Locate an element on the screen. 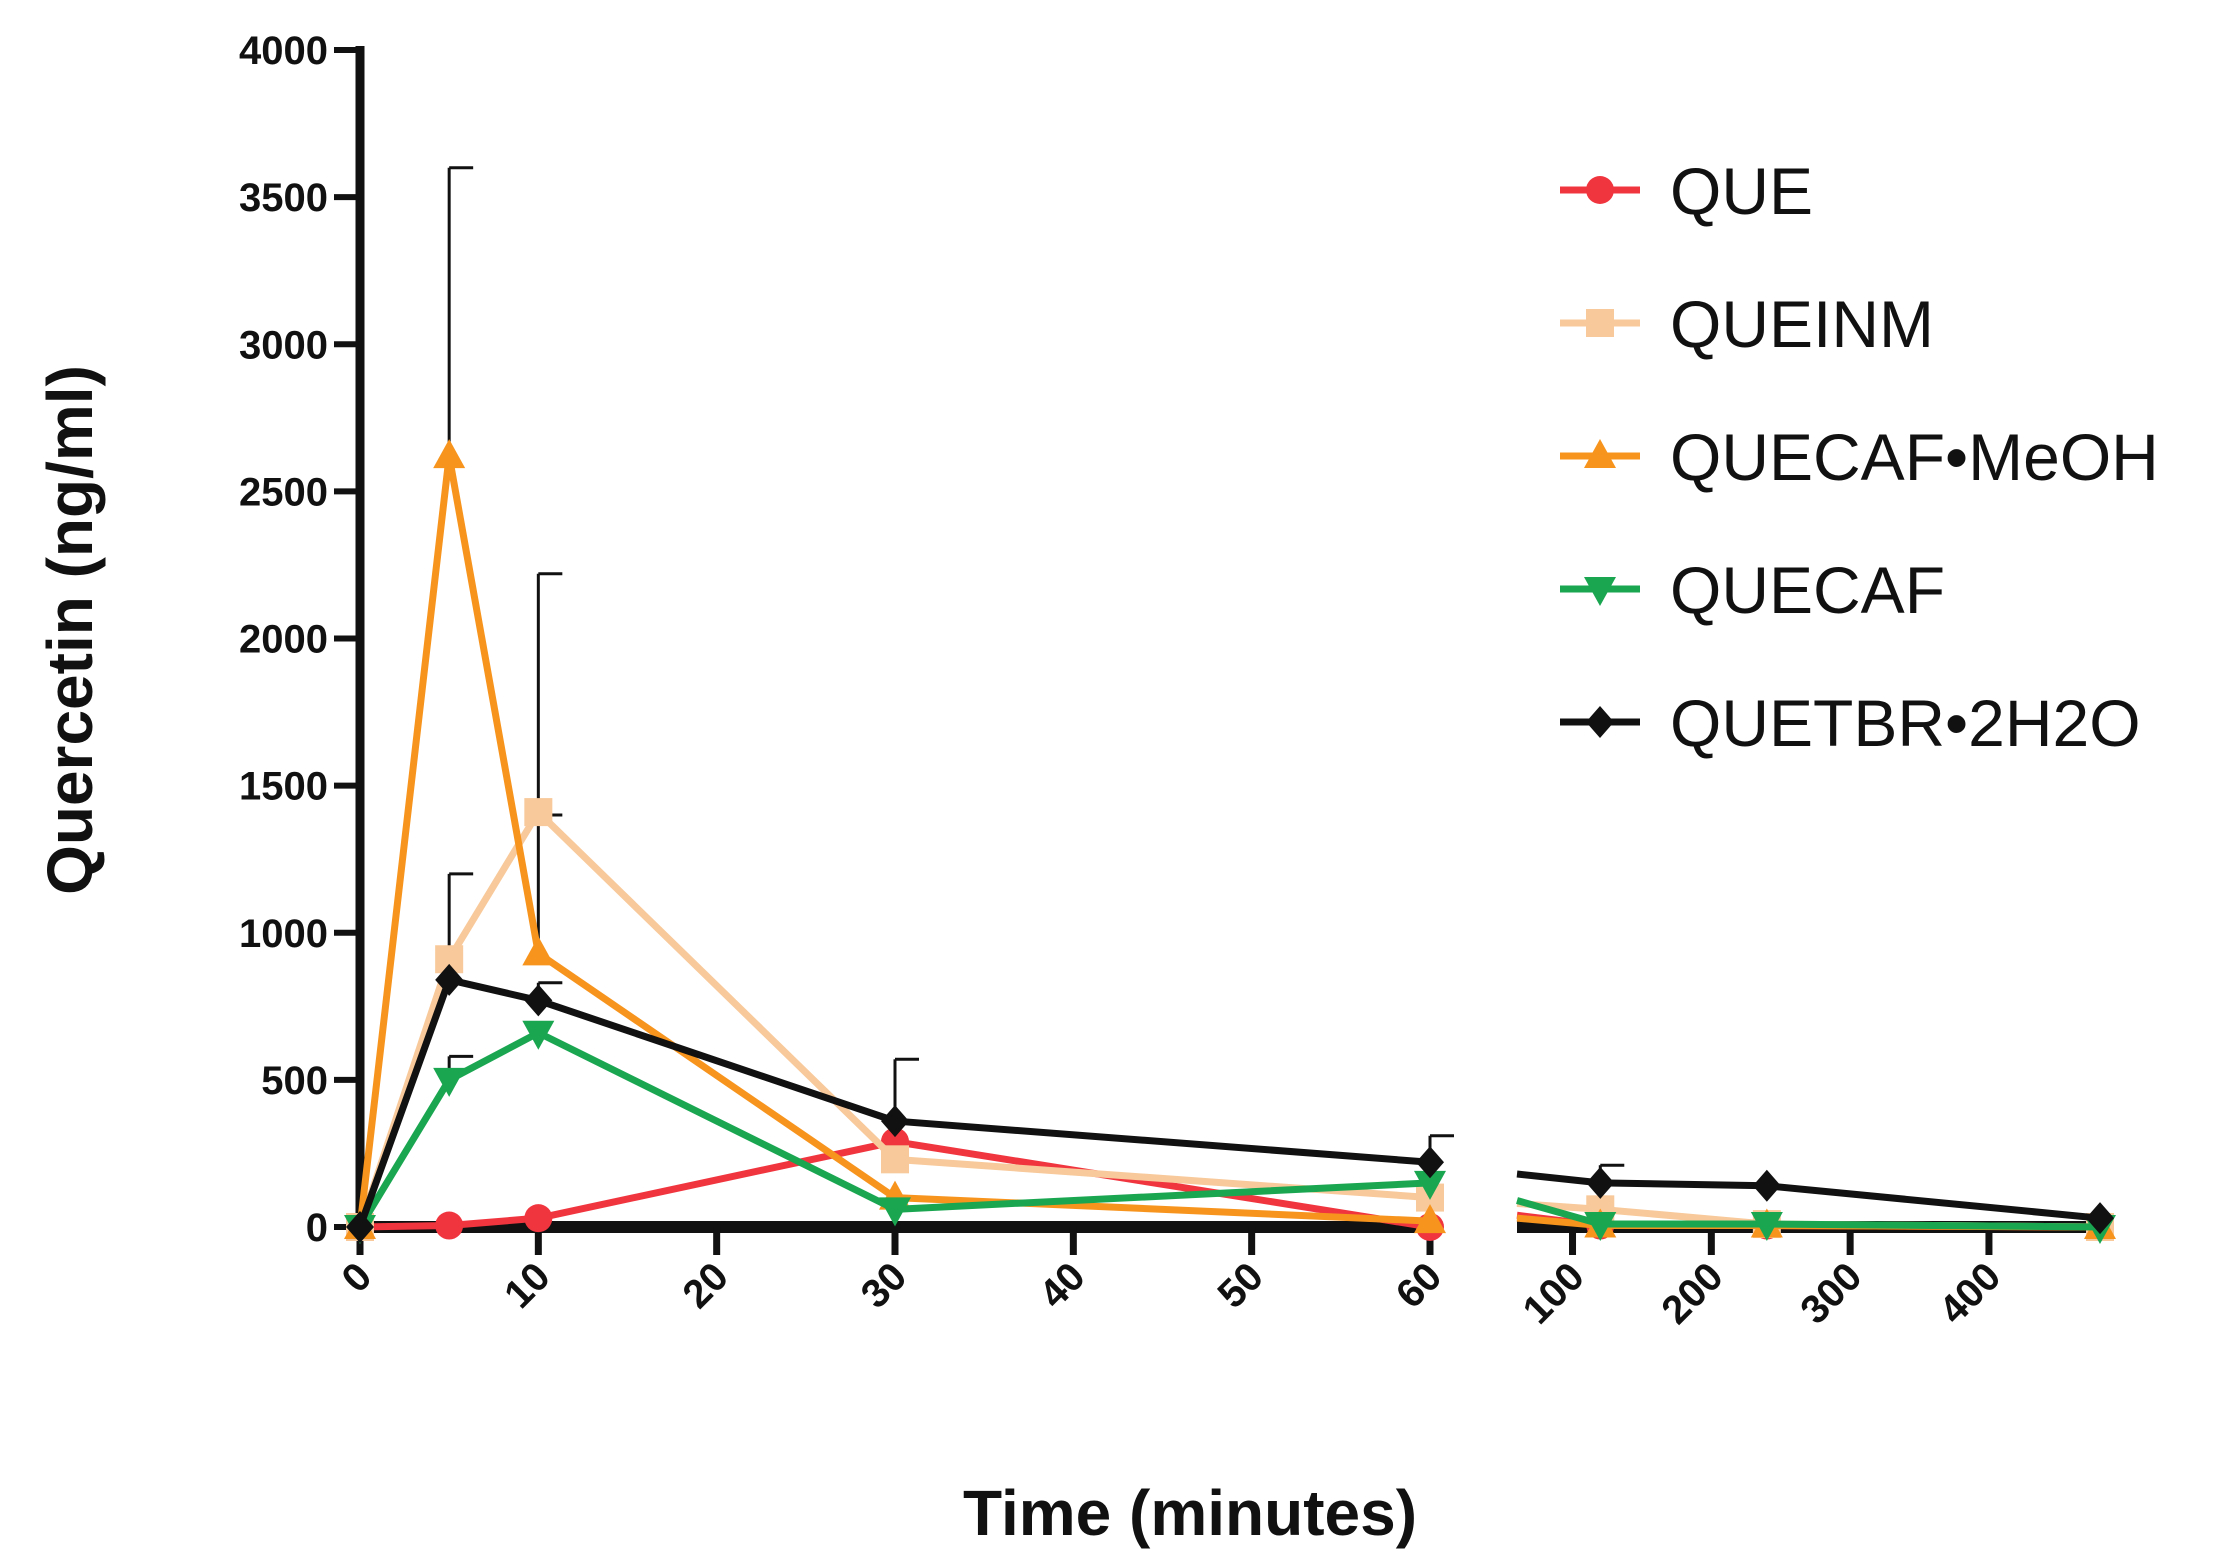  y-tick-label: 4000 is located at coordinates (283, 51).